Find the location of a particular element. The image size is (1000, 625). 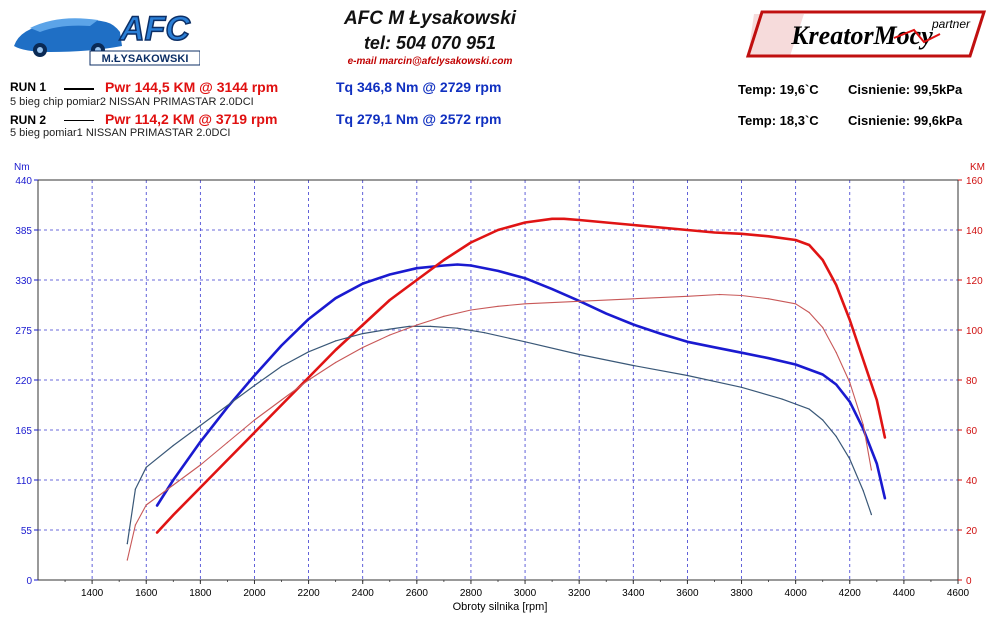

y-right-tick-label: 160 is located at coordinates (974, 181).